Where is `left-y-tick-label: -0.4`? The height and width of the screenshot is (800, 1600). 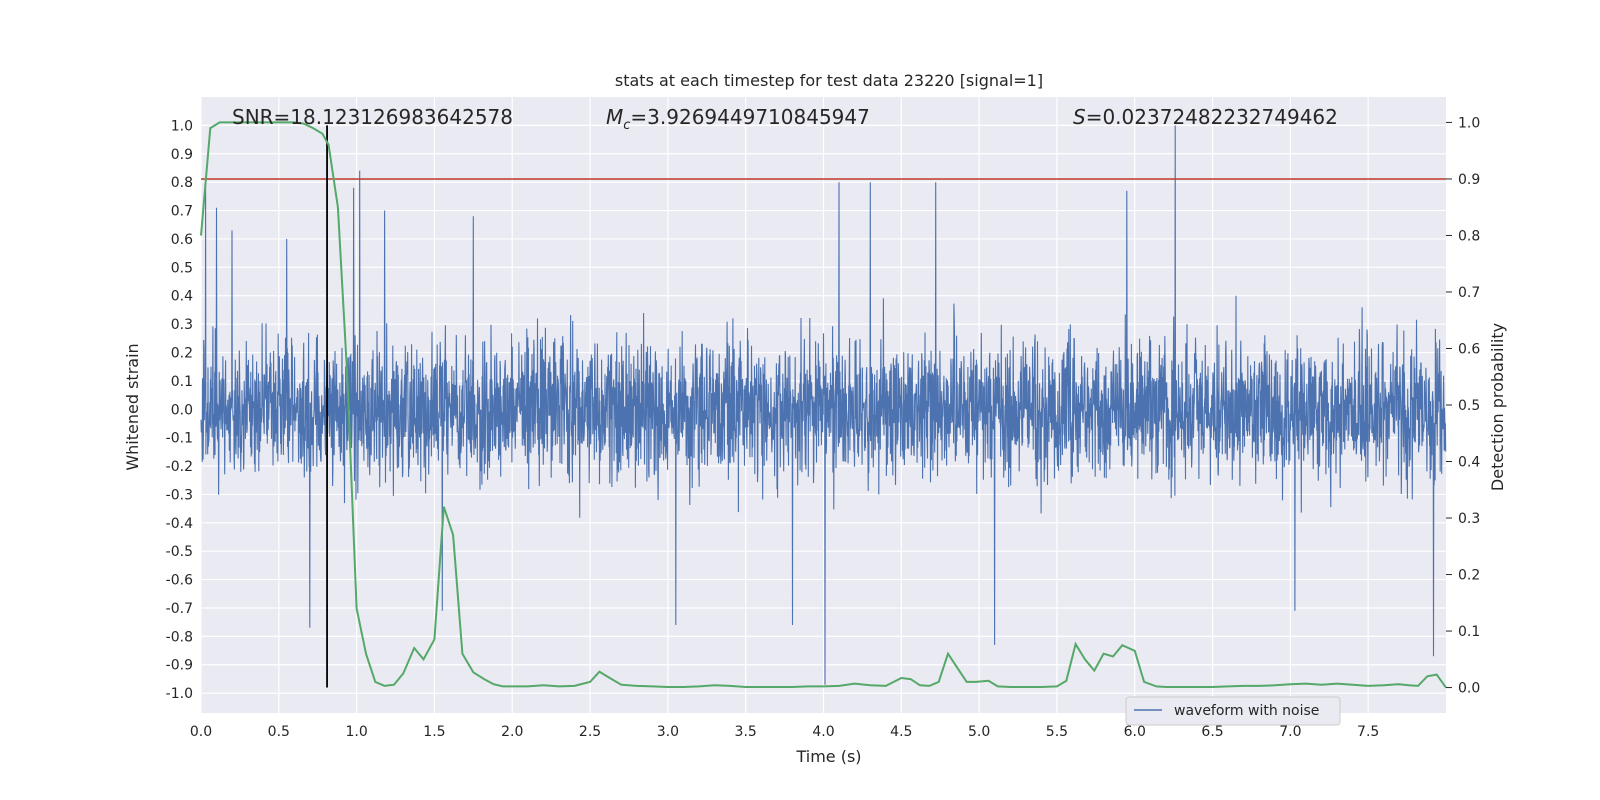
left-y-tick-label: -0.4 is located at coordinates (179, 524).